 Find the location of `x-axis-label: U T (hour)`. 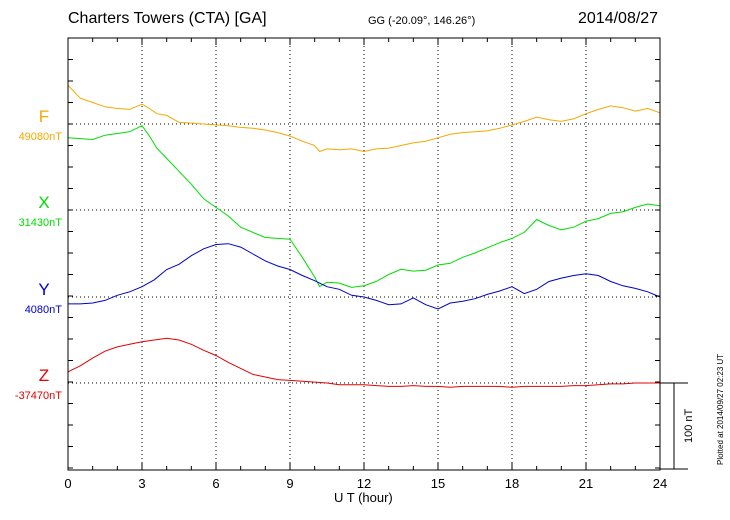

x-axis-label: U T (hour) is located at coordinates (363, 497).